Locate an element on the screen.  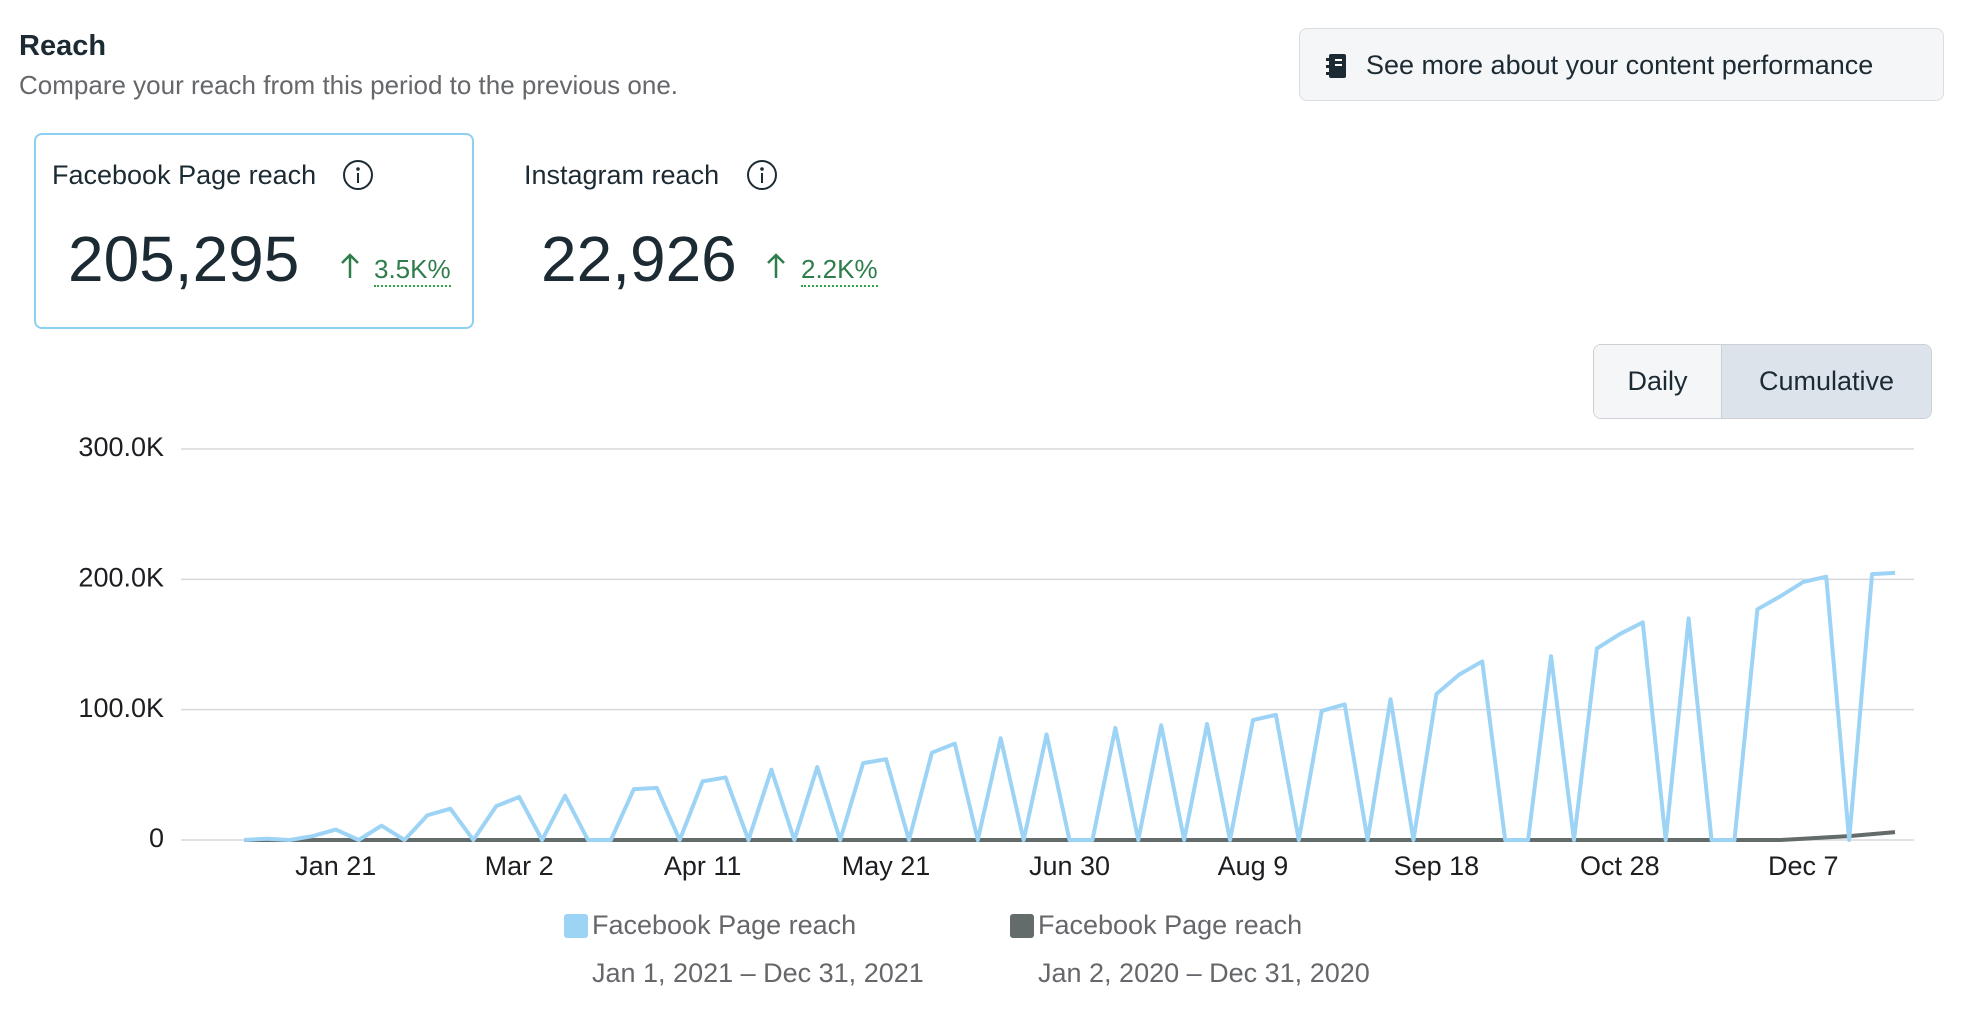
button-label: See more about your content performance is located at coordinates (1620, 65).